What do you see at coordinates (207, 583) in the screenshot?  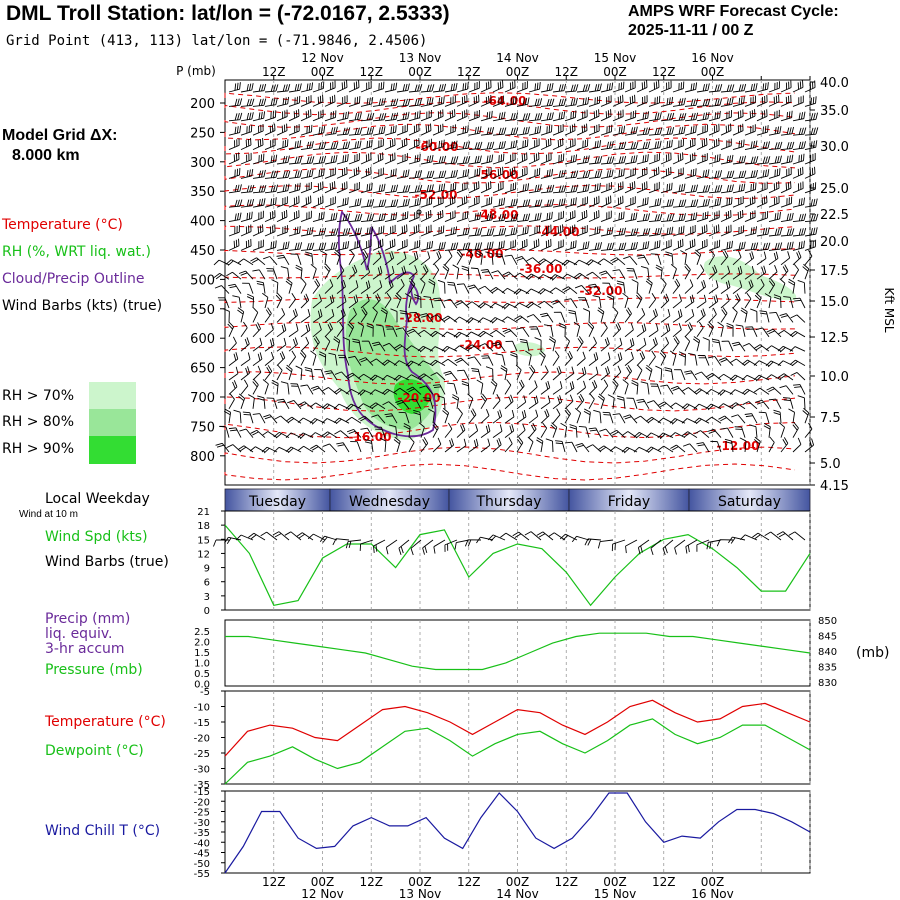 I see `wind-speed-tick-label: 6` at bounding box center [207, 583].